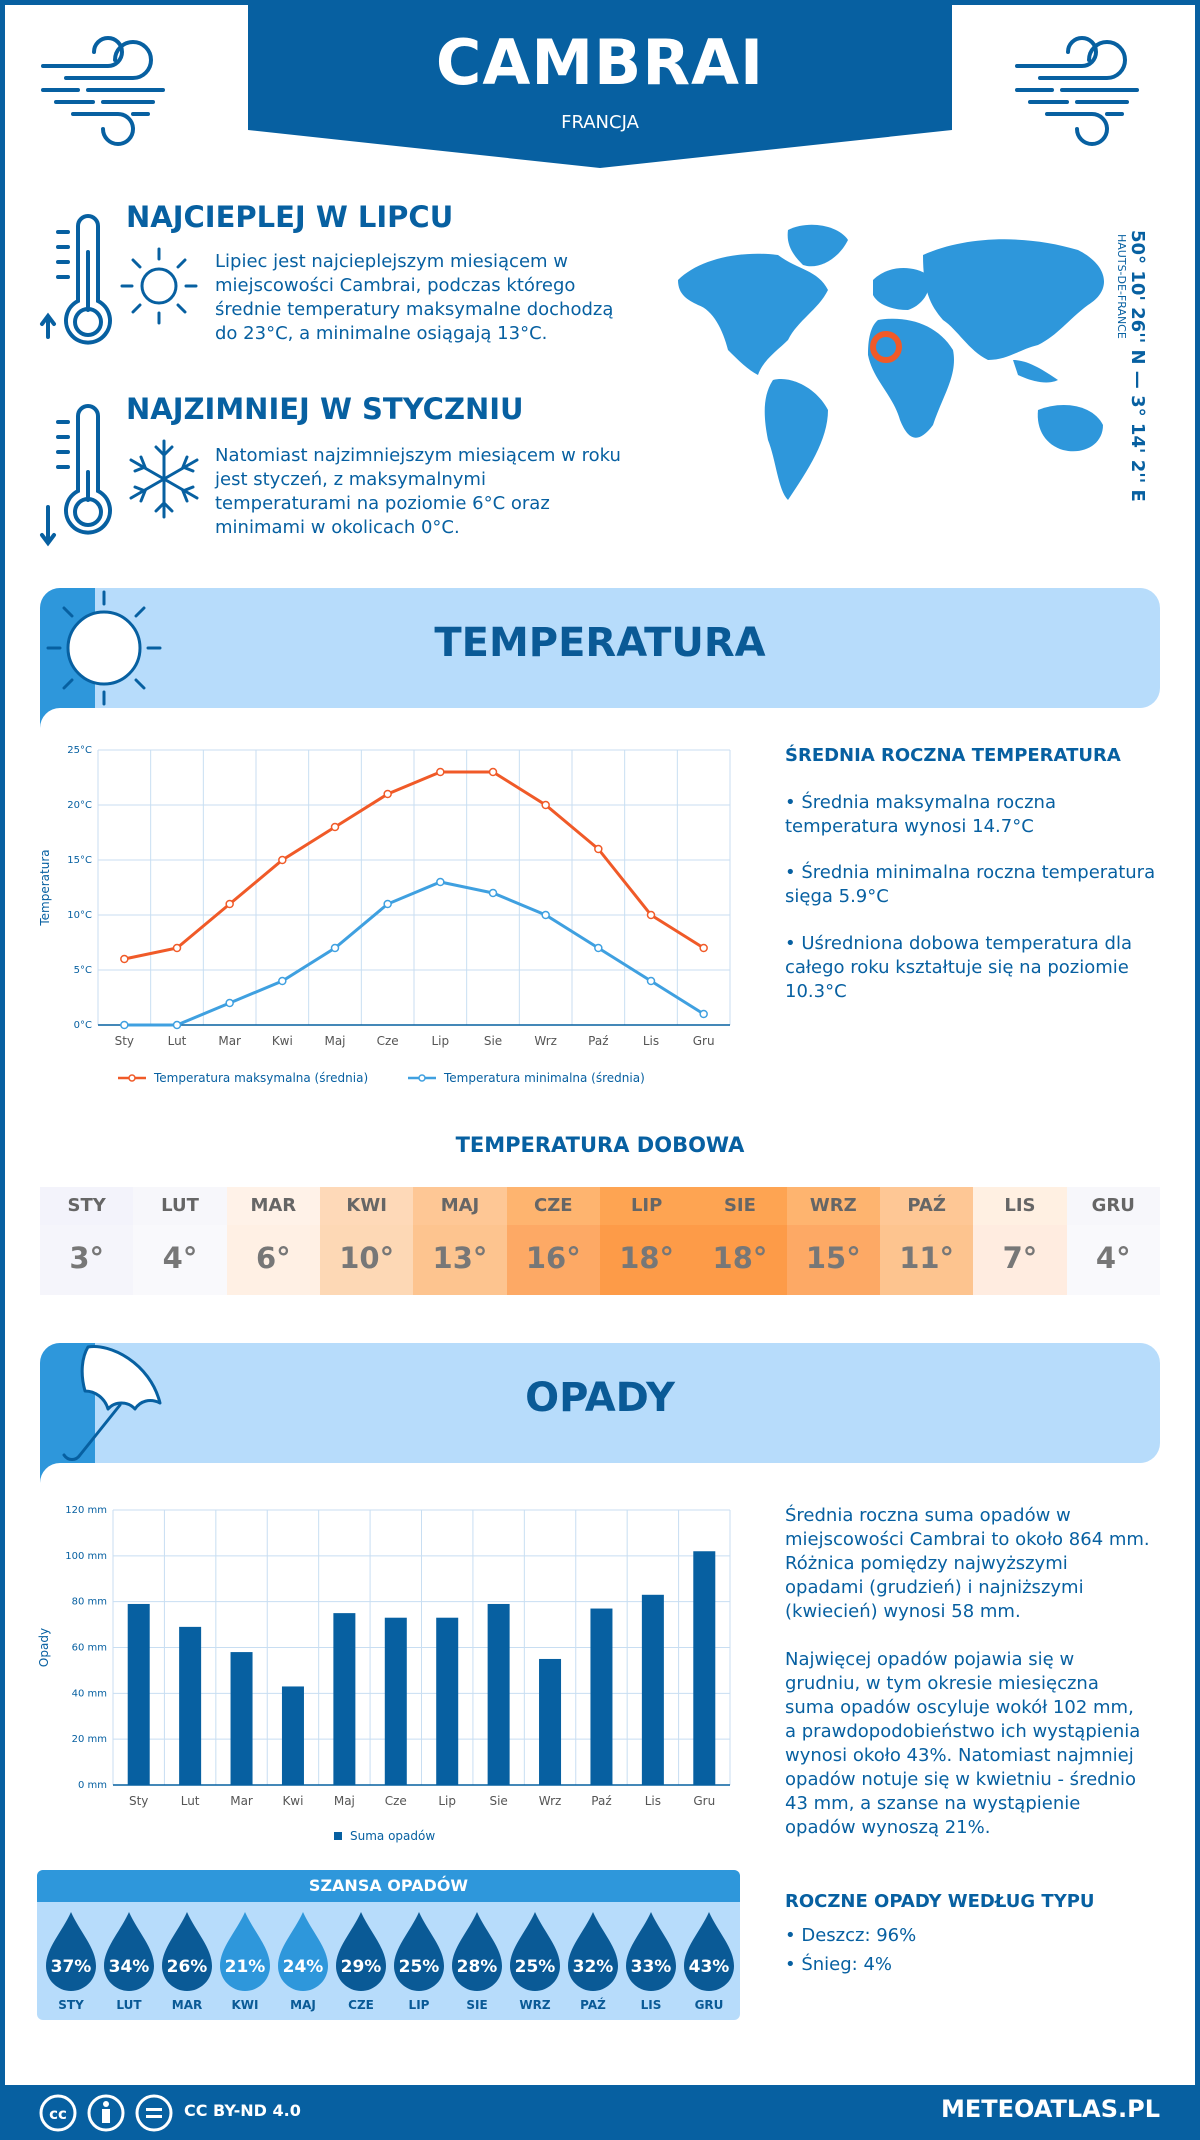 The image size is (1200, 2140). What do you see at coordinates (76, 279) in the screenshot?
I see `thermometer-hot-icon` at bounding box center [76, 279].